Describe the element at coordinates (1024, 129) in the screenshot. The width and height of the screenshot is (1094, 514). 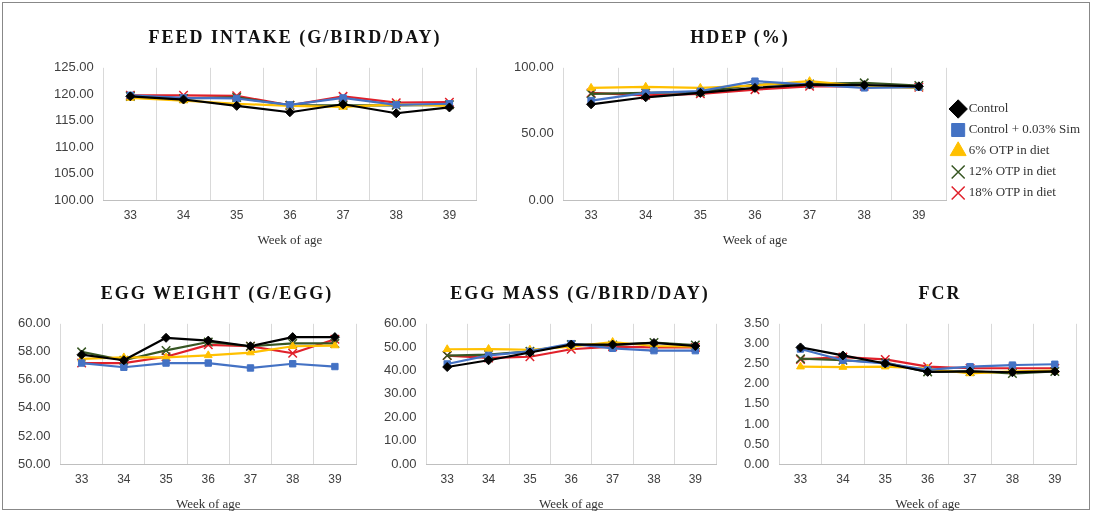
I see `legend-label: Control + 0.03% Sim` at that location.